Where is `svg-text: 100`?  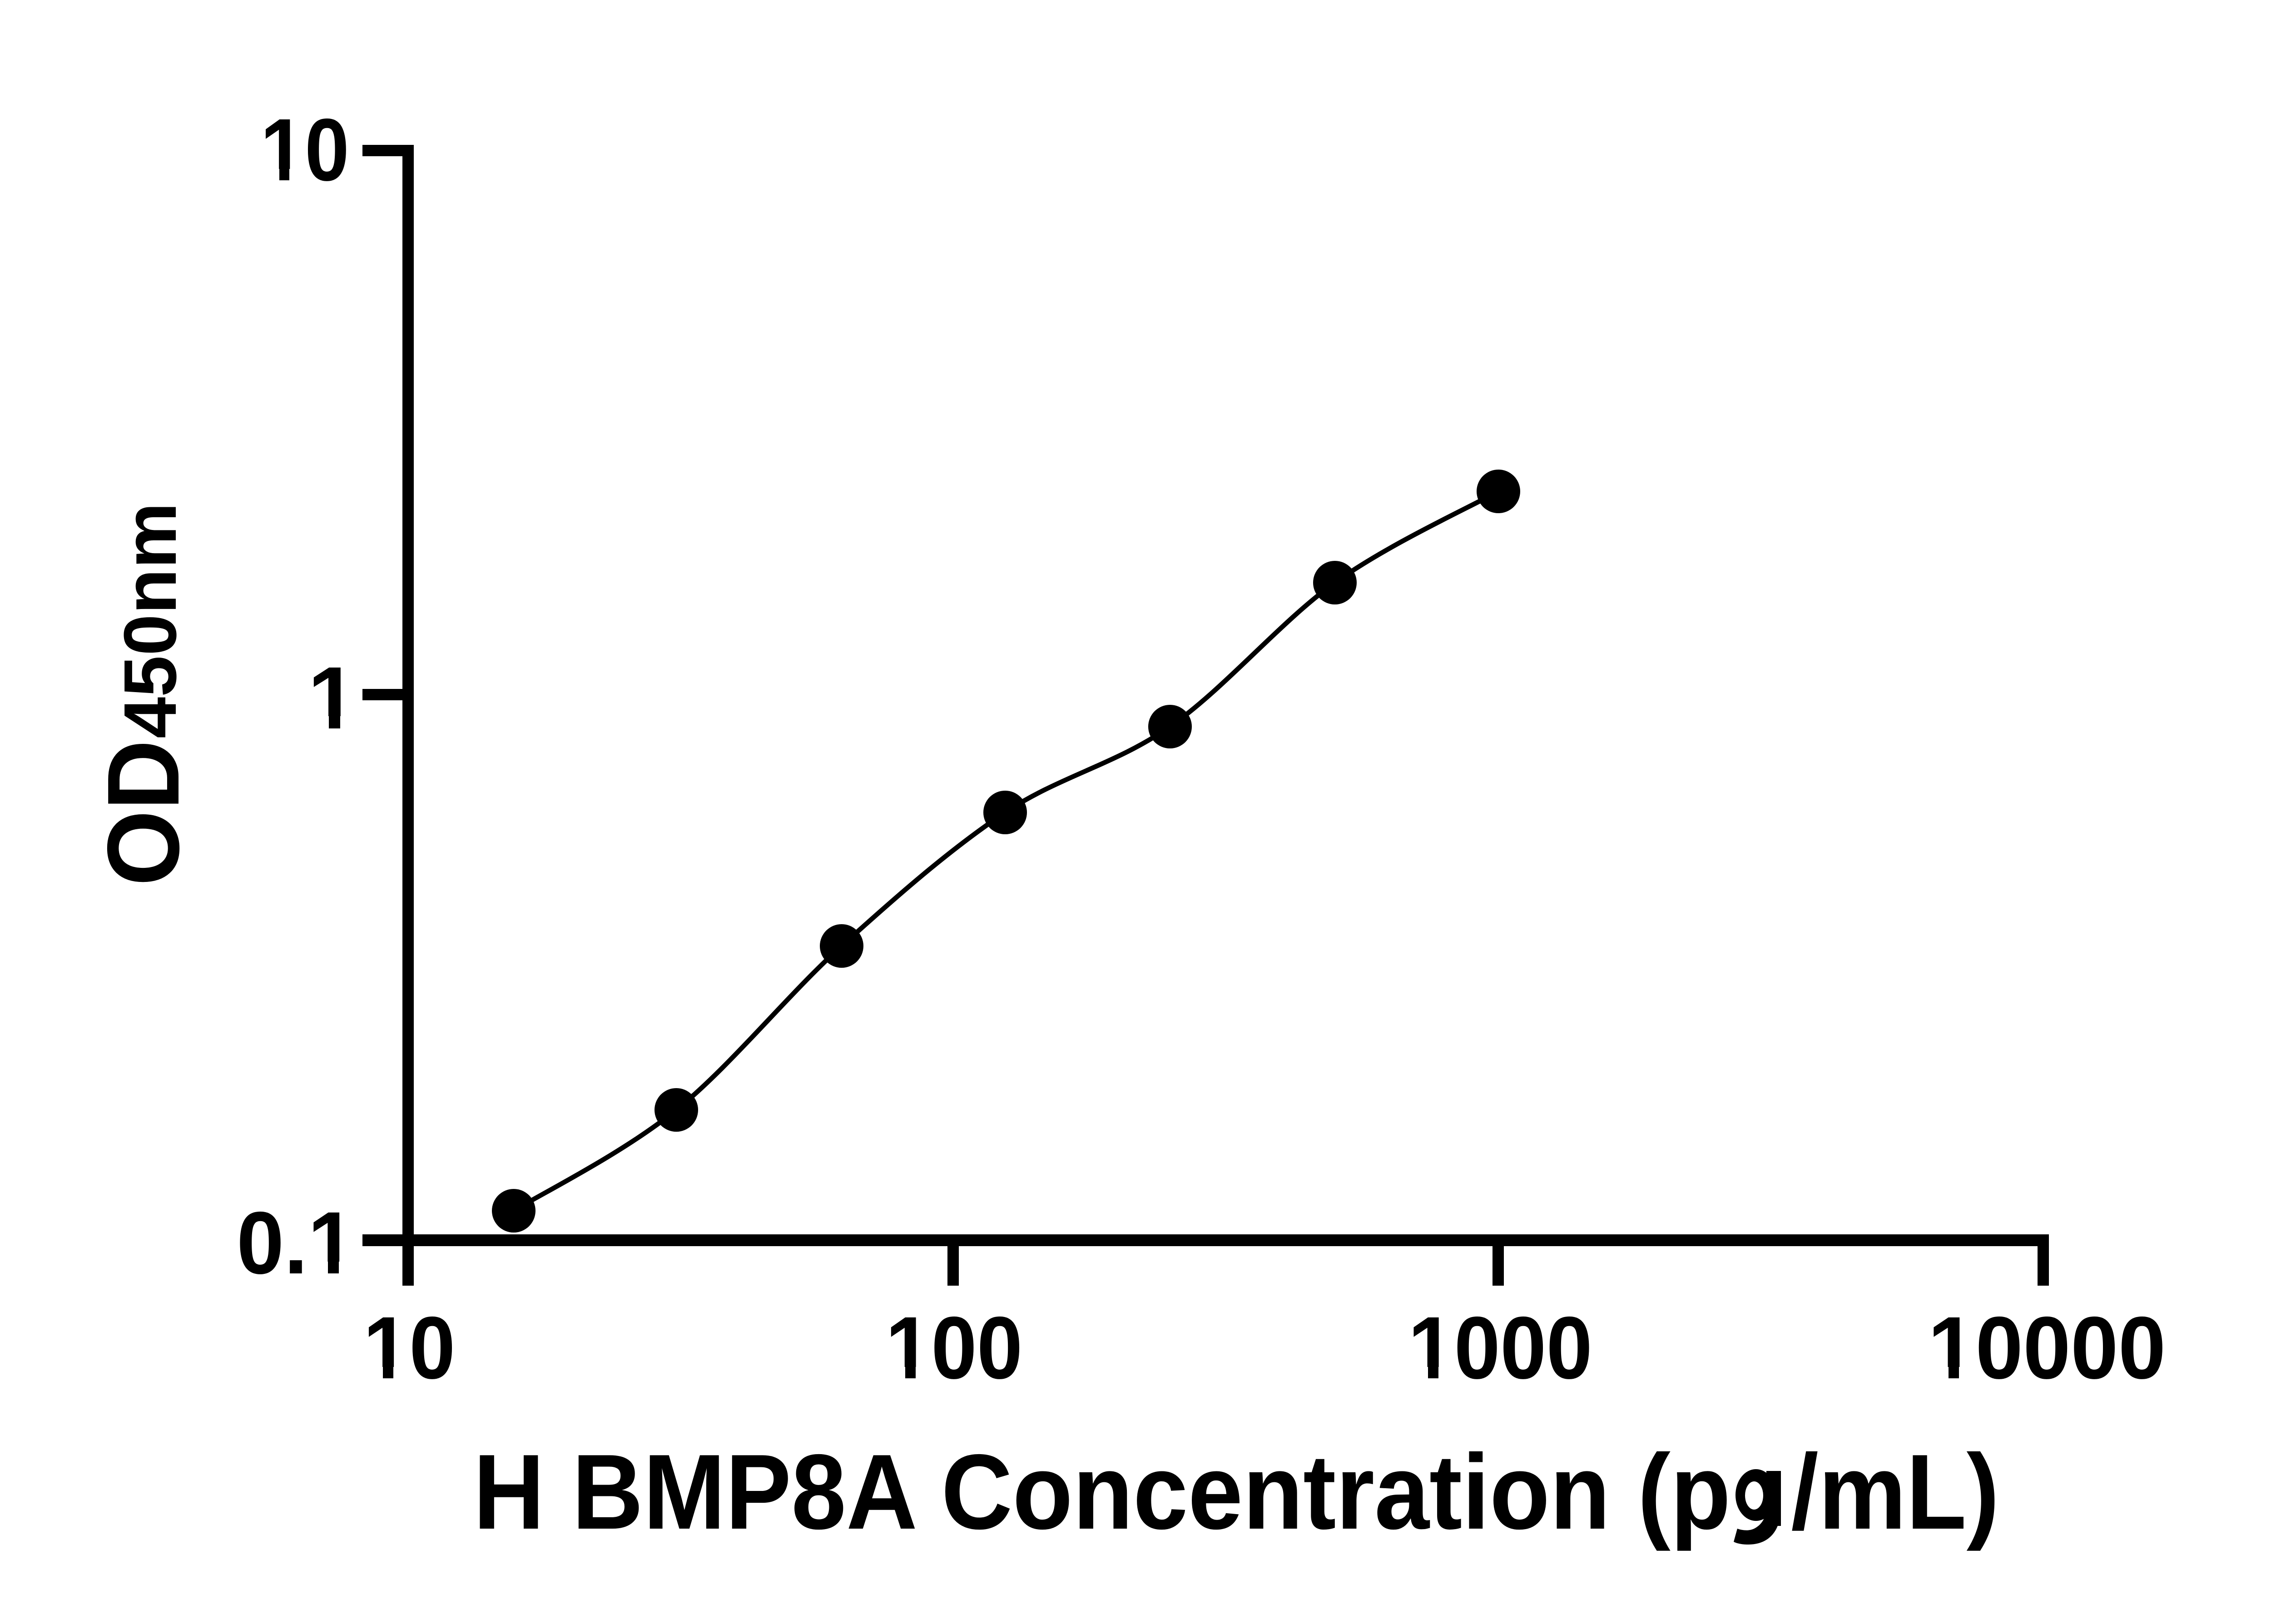
svg-text: 100 is located at coordinates (954, 1347).